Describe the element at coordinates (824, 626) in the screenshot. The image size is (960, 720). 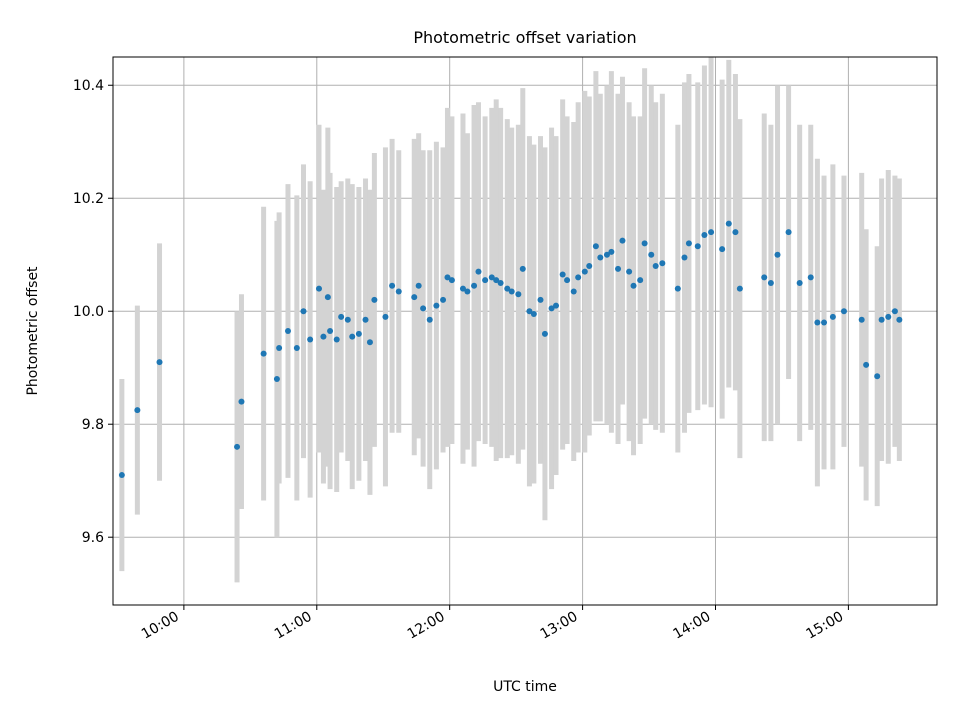
I see `x-tick-label: 15:00` at that location.